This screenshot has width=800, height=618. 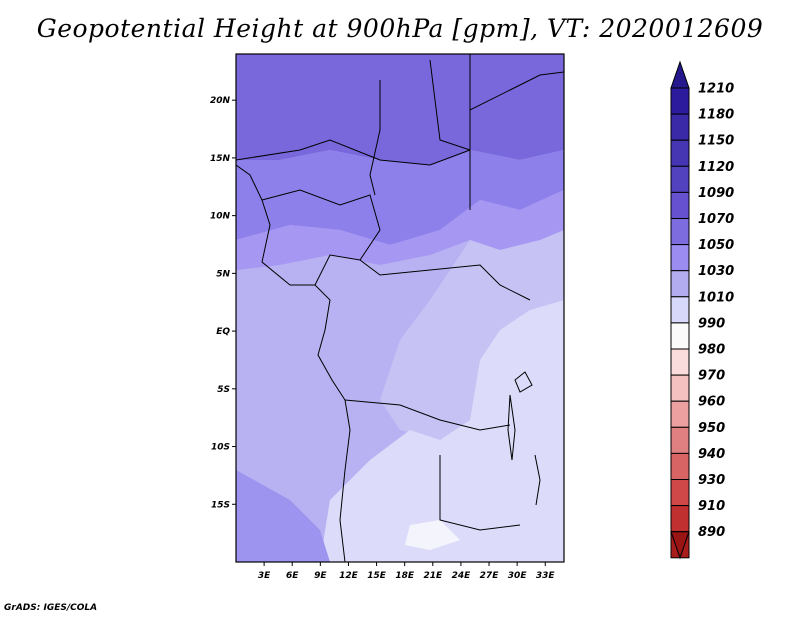 I want to click on colorbar-label: 960, so click(x=711, y=402).